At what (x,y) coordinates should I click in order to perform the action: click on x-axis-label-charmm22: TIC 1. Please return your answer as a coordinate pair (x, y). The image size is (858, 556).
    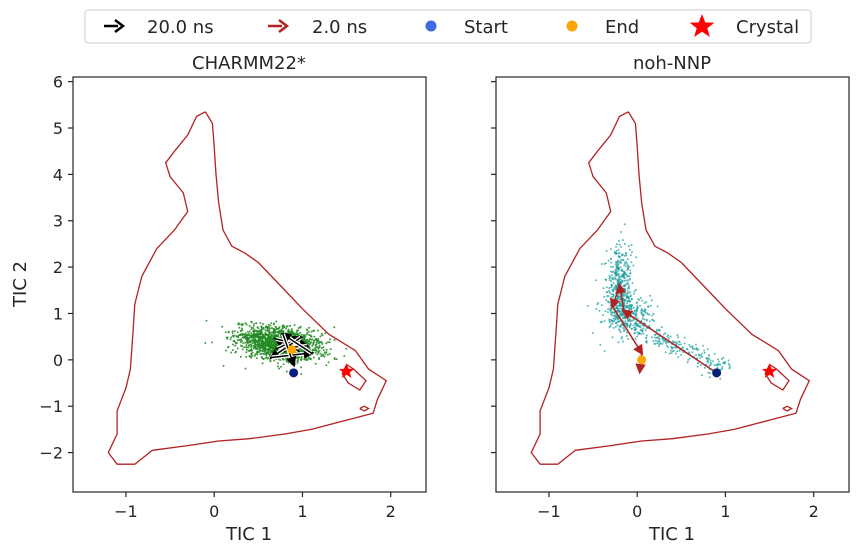
    Looking at the image, I should click on (248, 534).